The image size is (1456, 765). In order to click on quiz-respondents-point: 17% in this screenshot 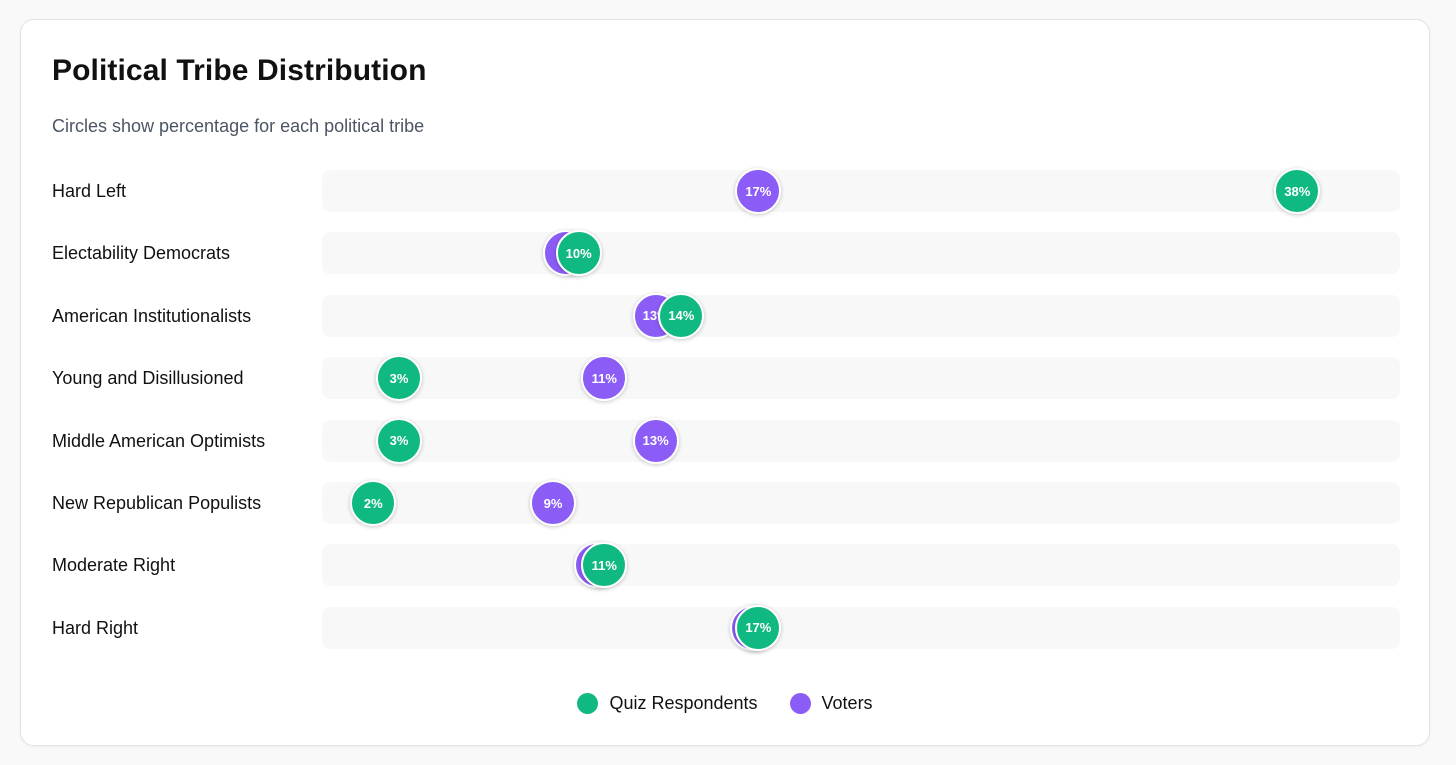, I will do `click(758, 627)`.